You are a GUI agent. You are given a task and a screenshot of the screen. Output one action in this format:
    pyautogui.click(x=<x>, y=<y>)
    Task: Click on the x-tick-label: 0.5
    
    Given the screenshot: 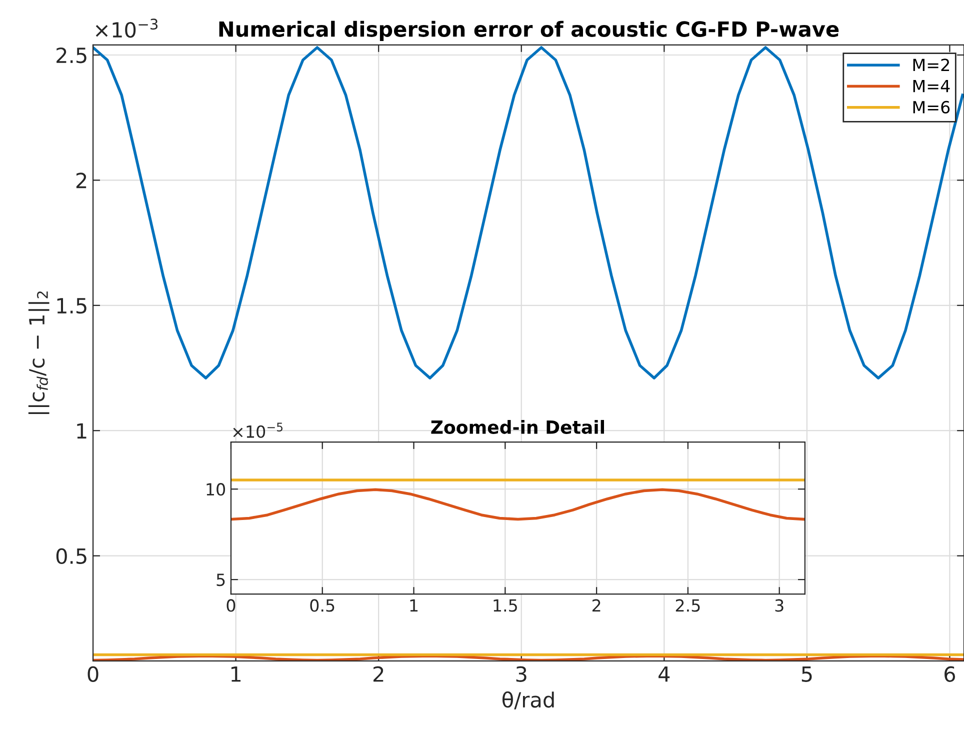 What is the action you would take?
    pyautogui.click(x=322, y=605)
    